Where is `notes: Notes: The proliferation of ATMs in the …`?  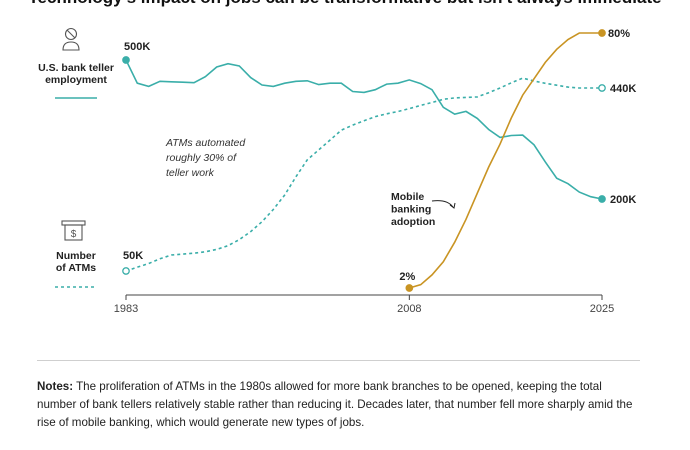 notes: Notes: The proliferation of ATMs in the … is located at coordinates (340, 405).